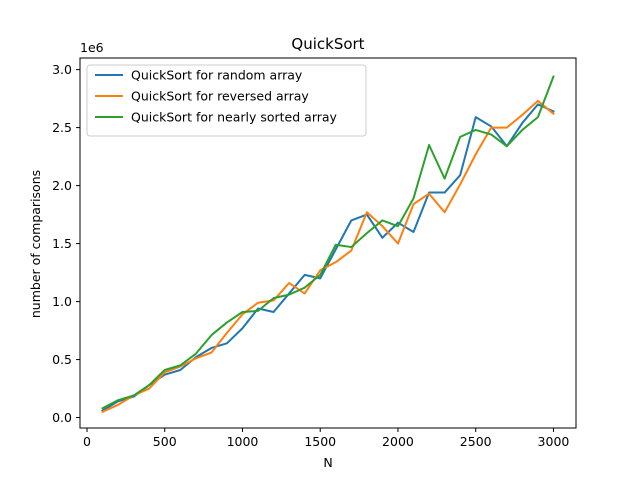 This screenshot has height=480, width=640. I want to click on legend-label-1: QuickSort for random array, so click(217, 75).